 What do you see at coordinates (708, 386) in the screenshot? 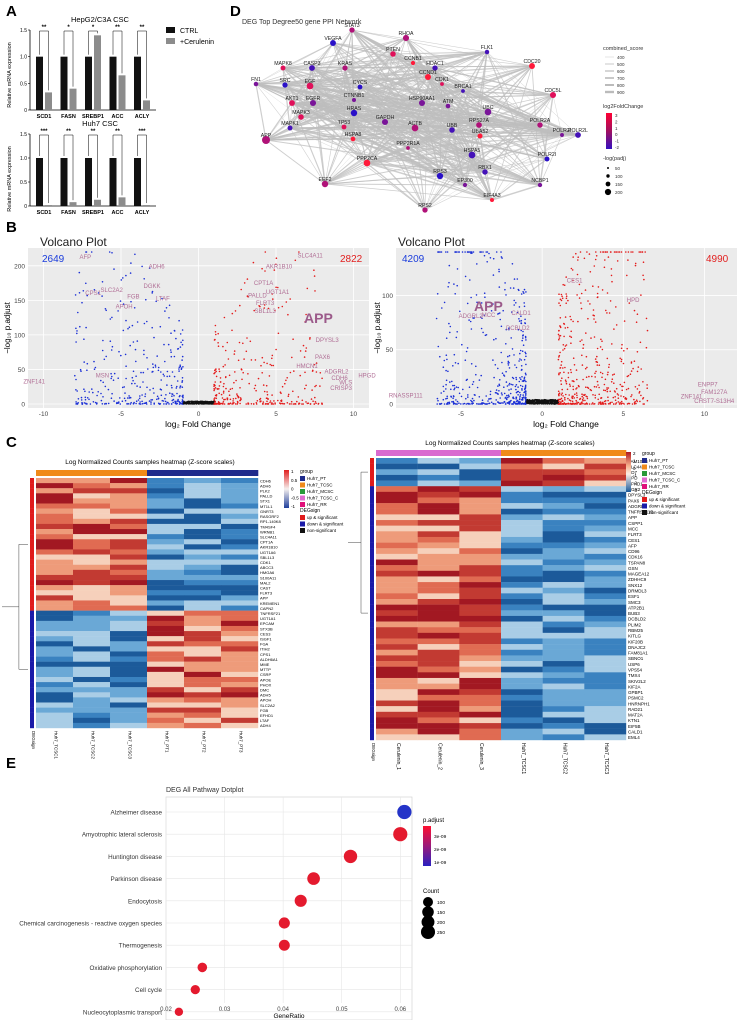
I see `volcano-gene-label: ENPP7` at bounding box center [708, 386].